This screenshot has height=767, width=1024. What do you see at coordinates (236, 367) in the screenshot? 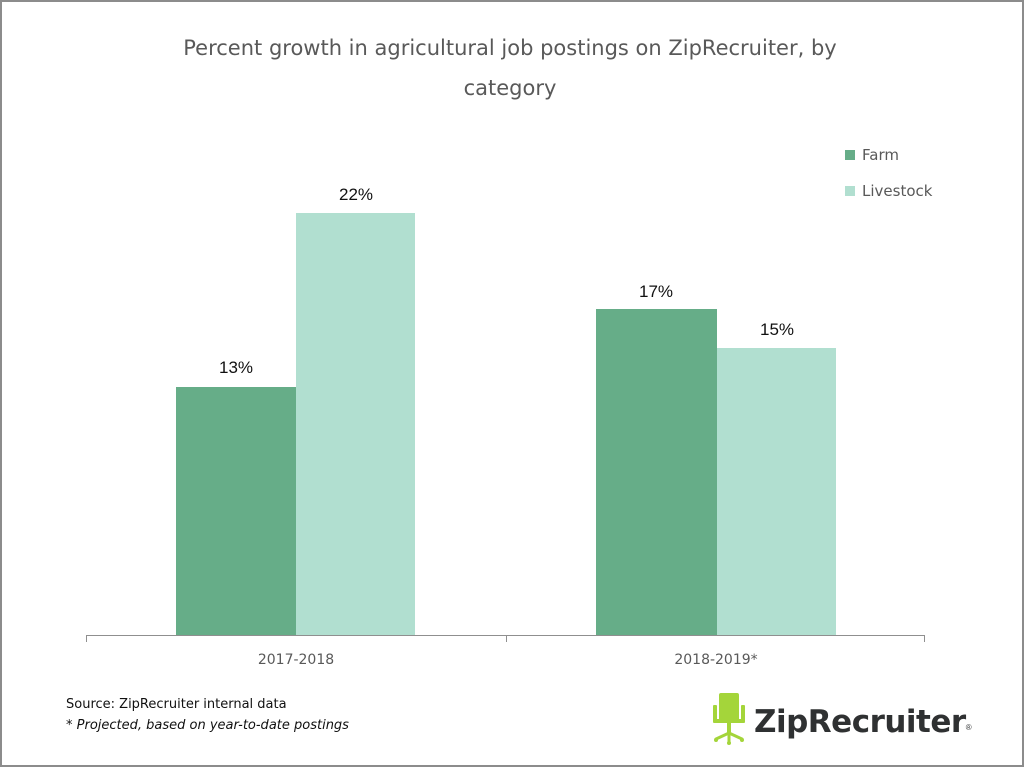
I see `data-label-farm-2017-2018: 13%` at bounding box center [236, 367].